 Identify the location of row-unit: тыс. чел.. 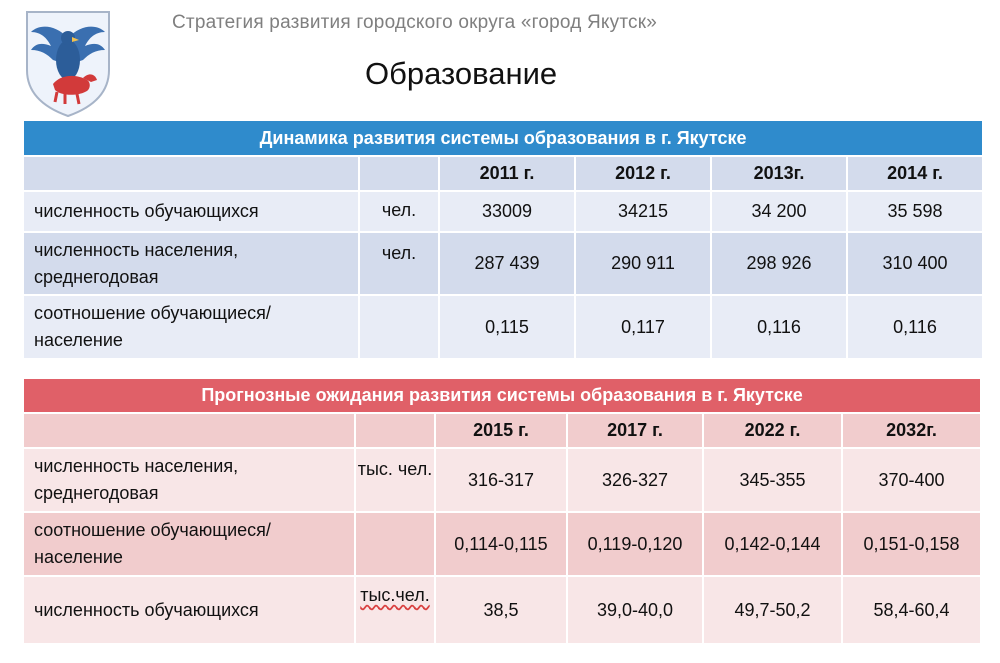
(395, 480).